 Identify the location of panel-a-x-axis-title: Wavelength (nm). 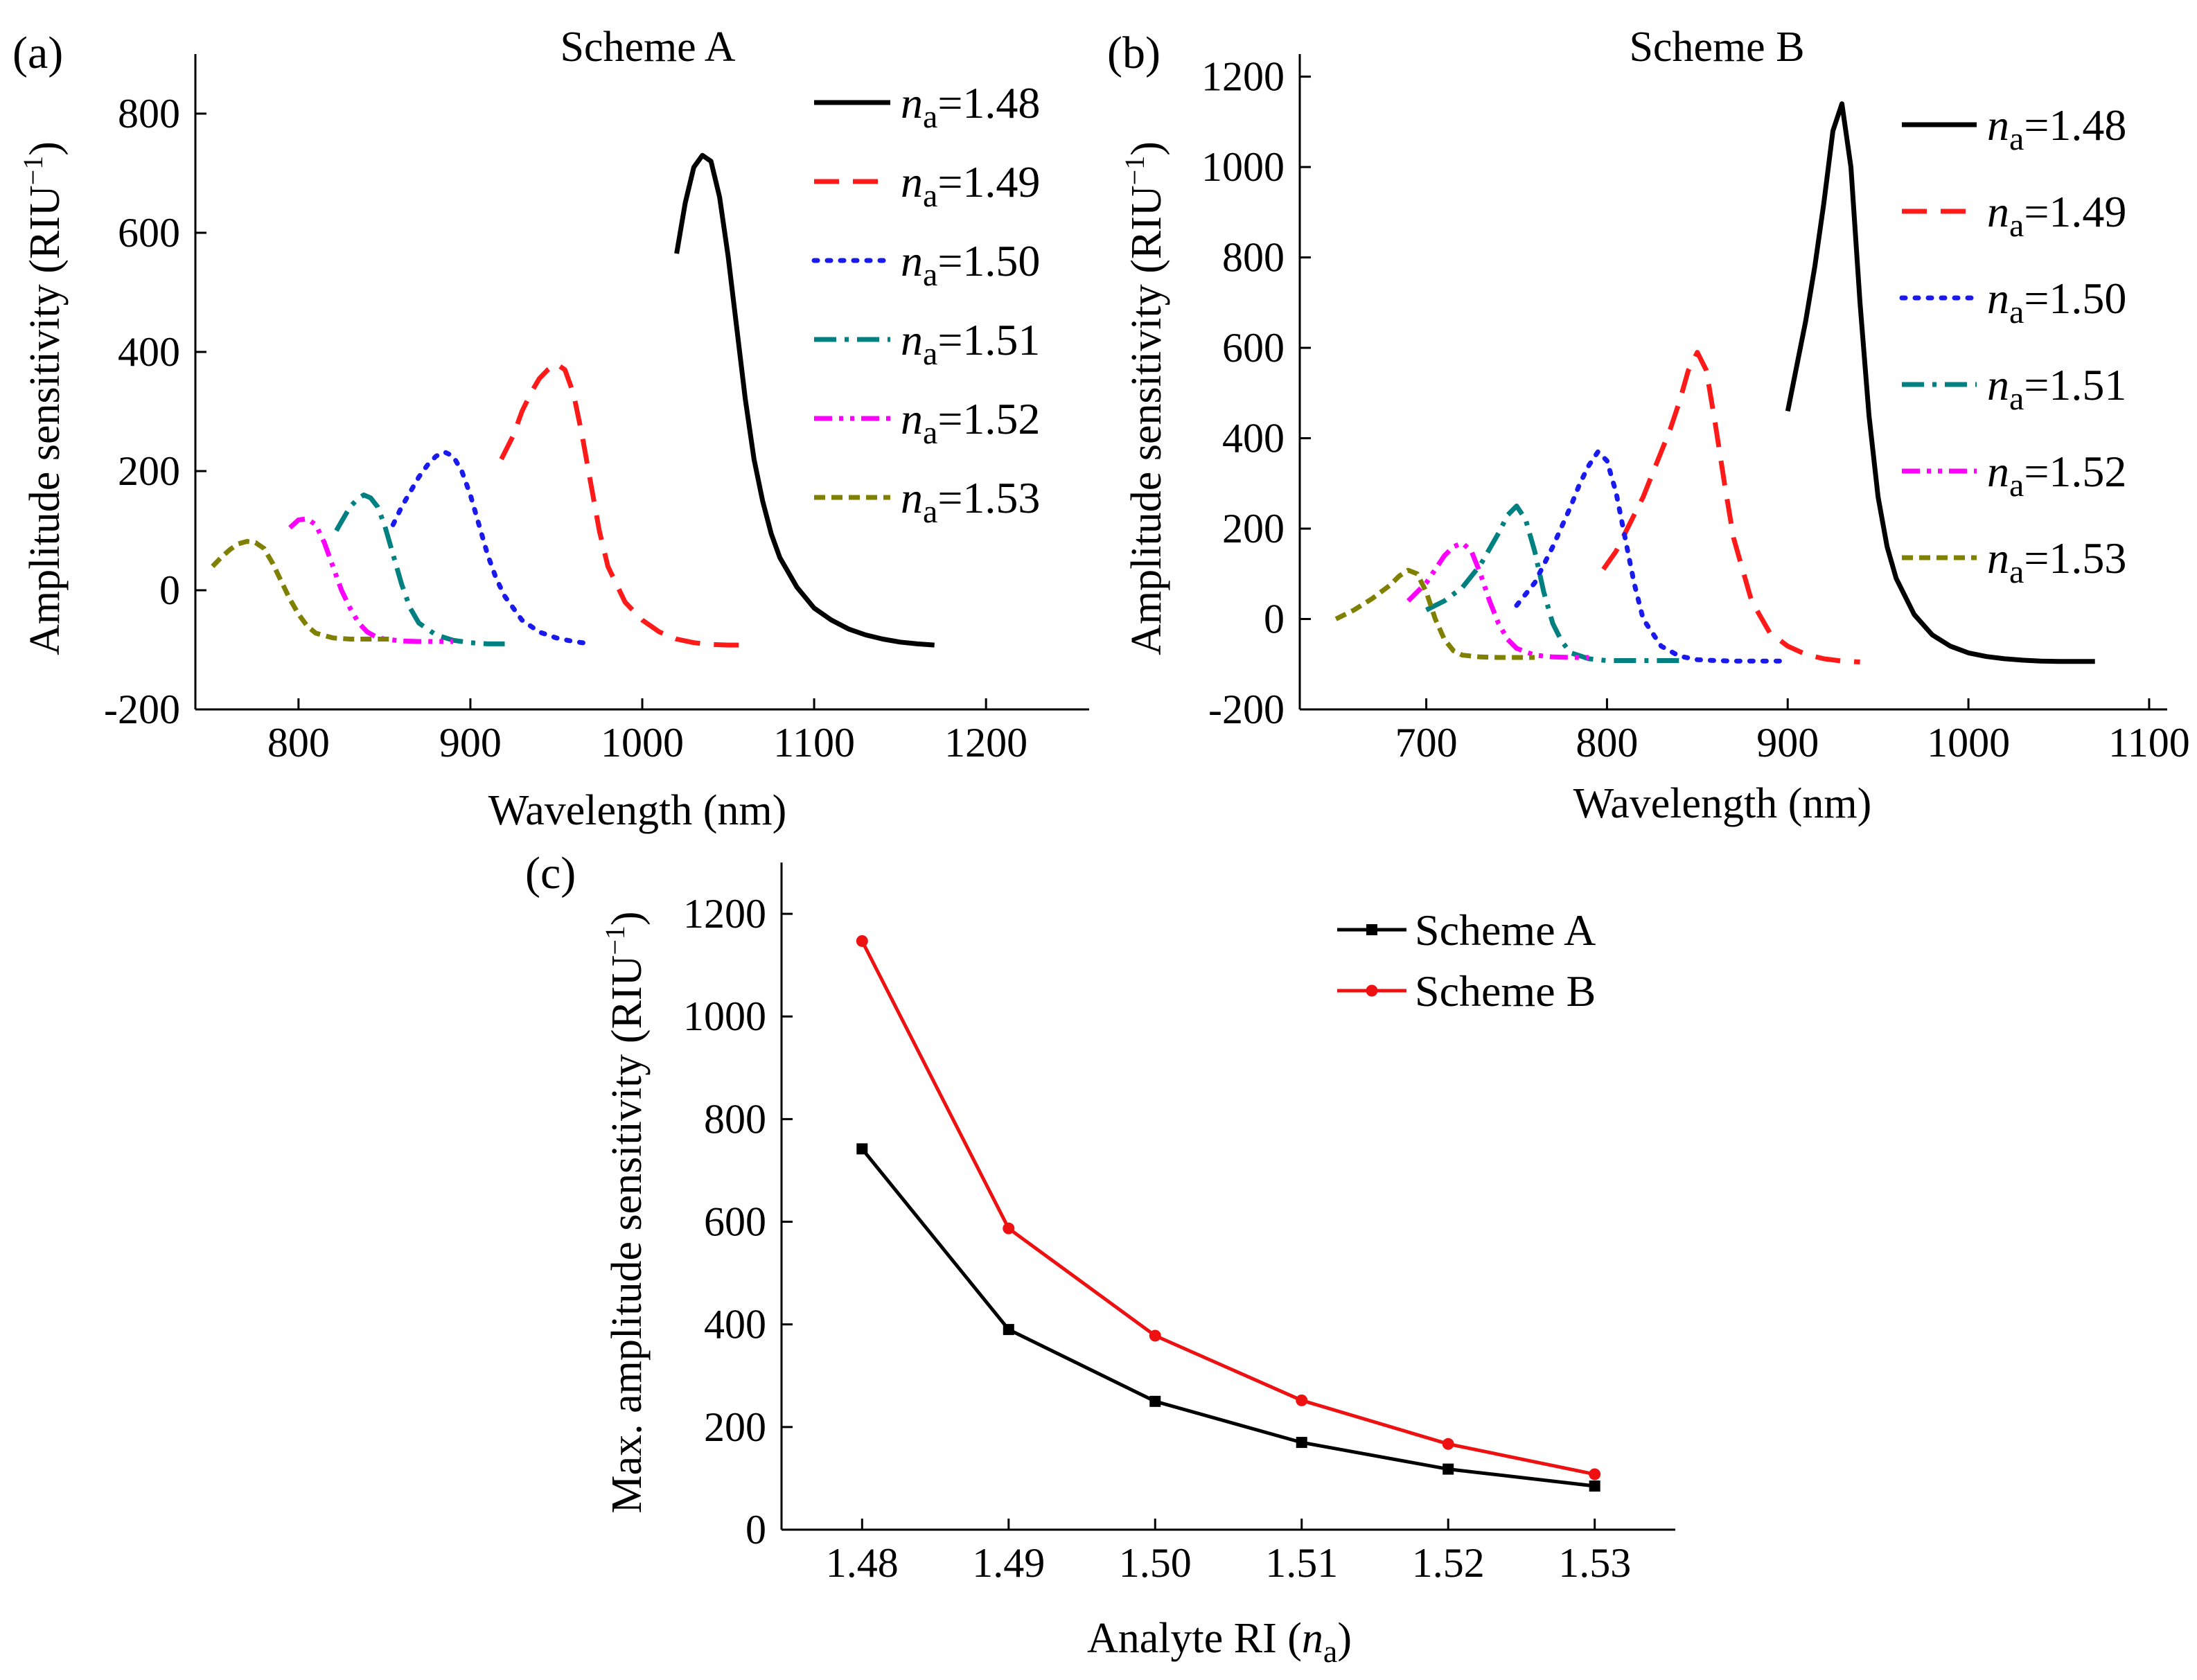
(637, 810).